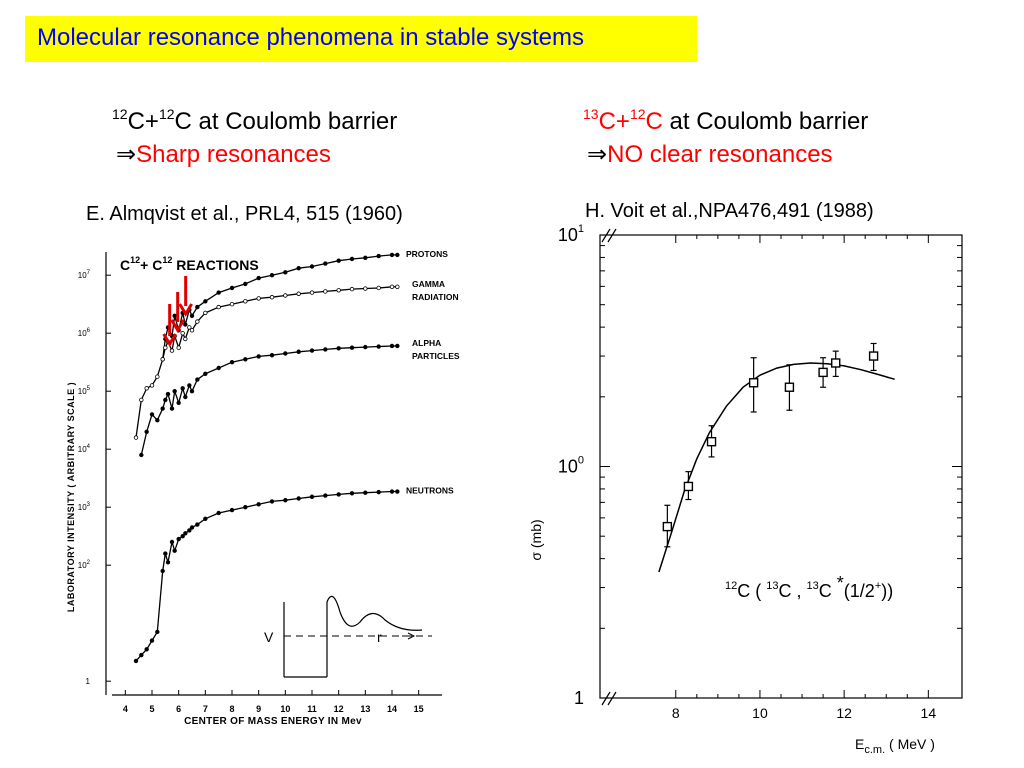 The height and width of the screenshot is (768, 1024). Describe the element at coordinates (614, 121) in the screenshot. I see `right-caption-c-plus: C+` at that location.